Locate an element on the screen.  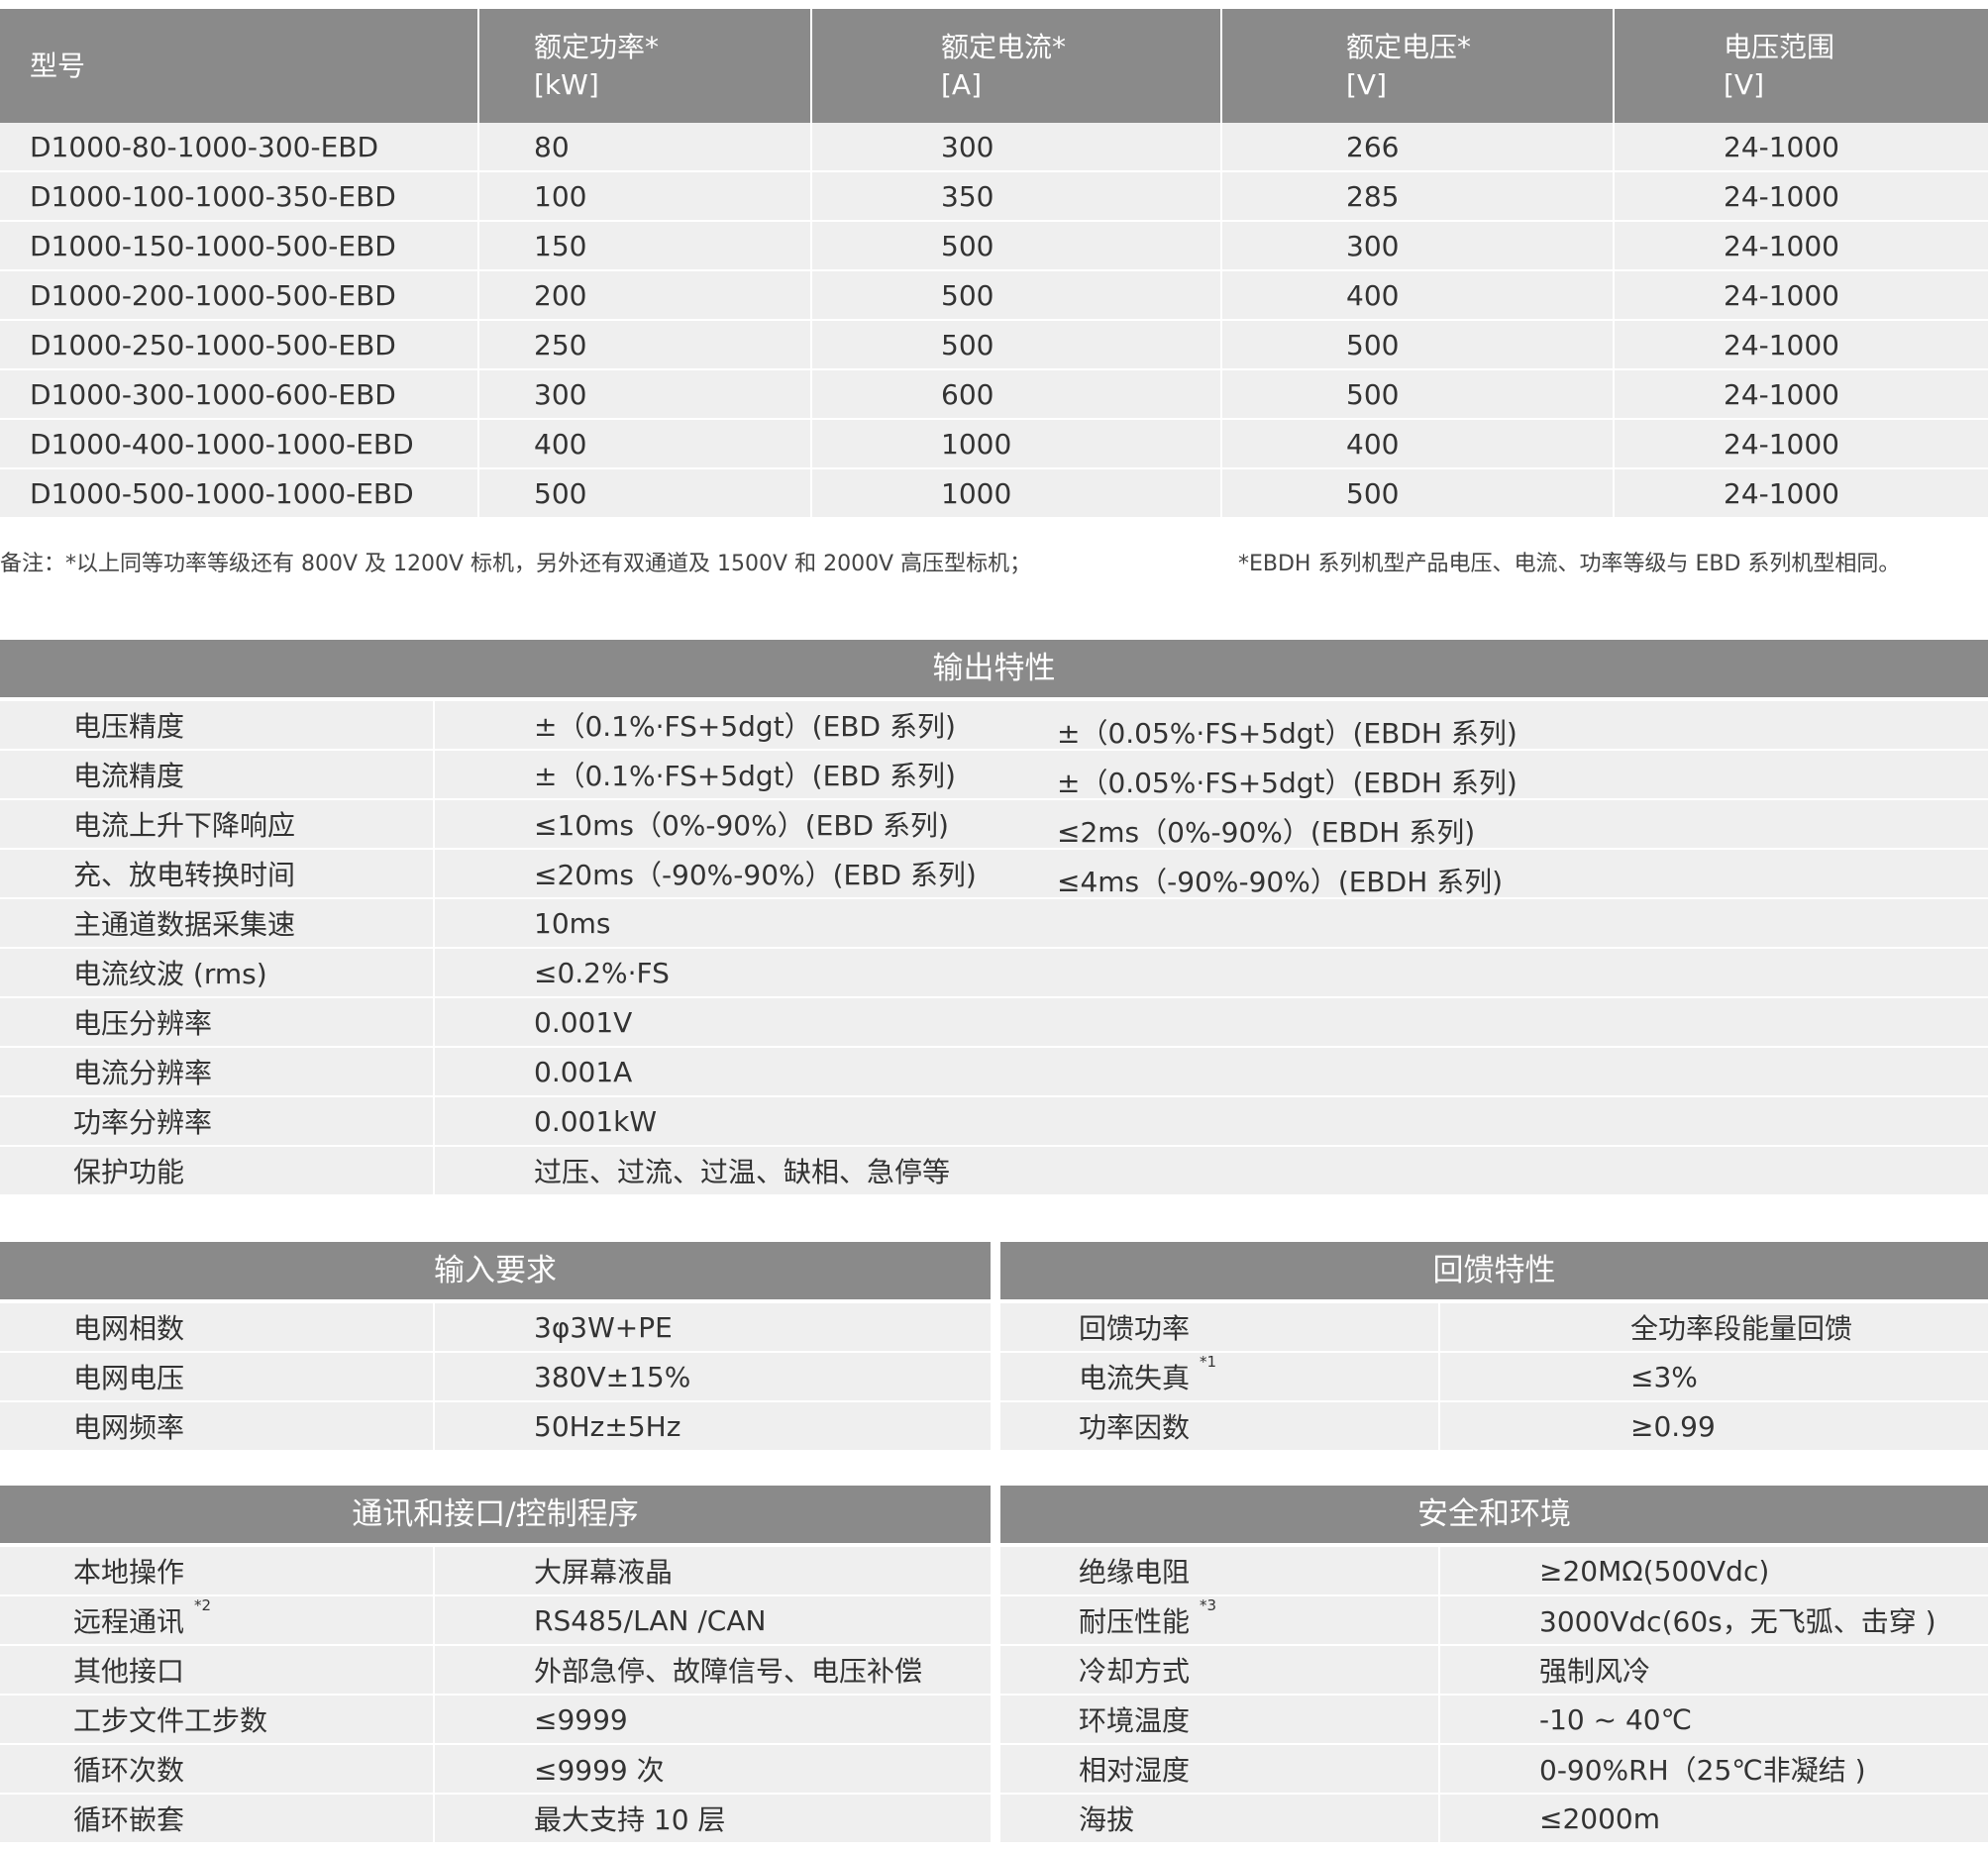
spec-label: 电压分辨率 is located at coordinates (217, 1023).